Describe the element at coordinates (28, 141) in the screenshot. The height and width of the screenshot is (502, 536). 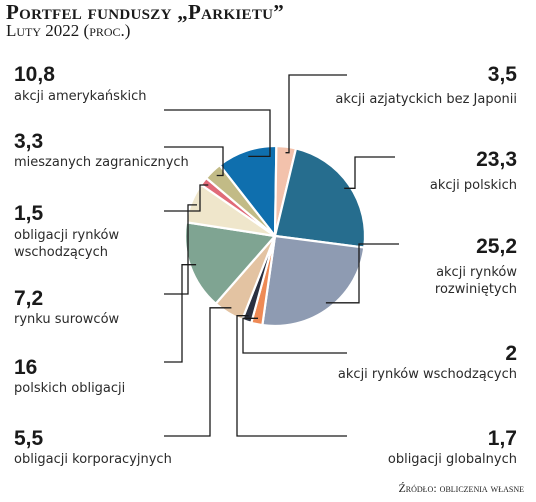
I see `slice-value-10: 3,3` at that location.